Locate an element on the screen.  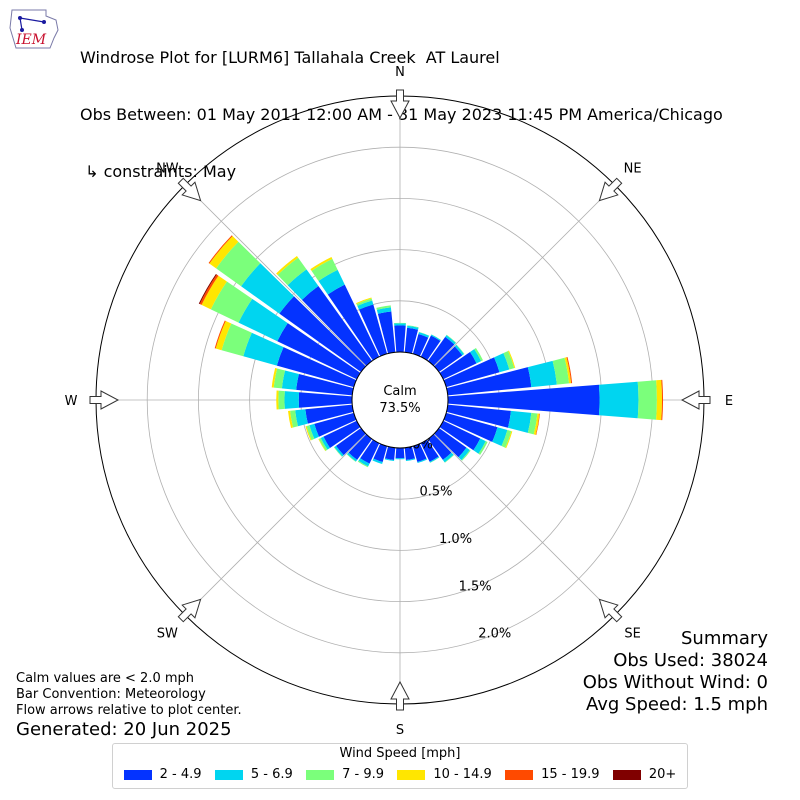
radial-tick-label: 2.0% is located at coordinates (494, 634).